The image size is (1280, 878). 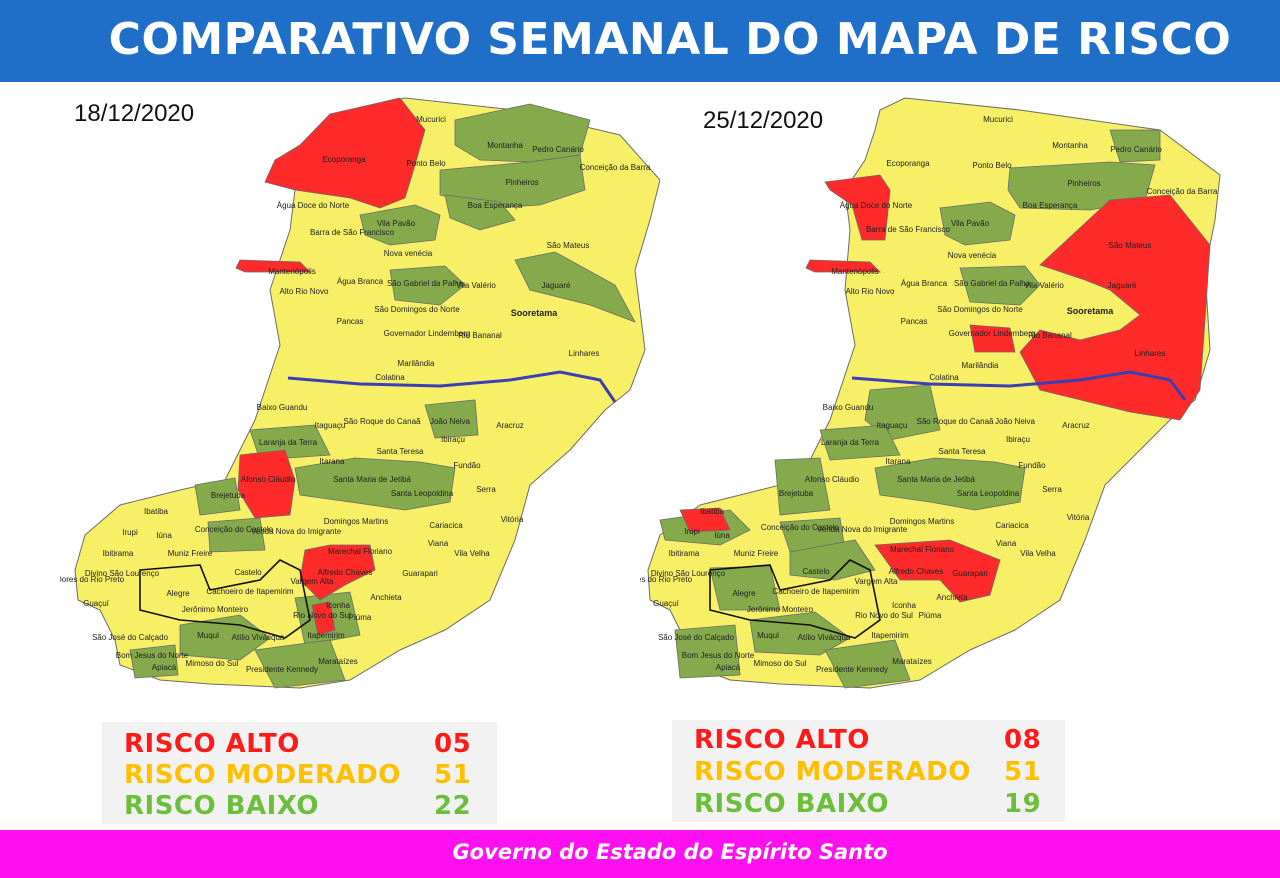 I want to click on label-piuma: Piúma, so click(x=930, y=615).